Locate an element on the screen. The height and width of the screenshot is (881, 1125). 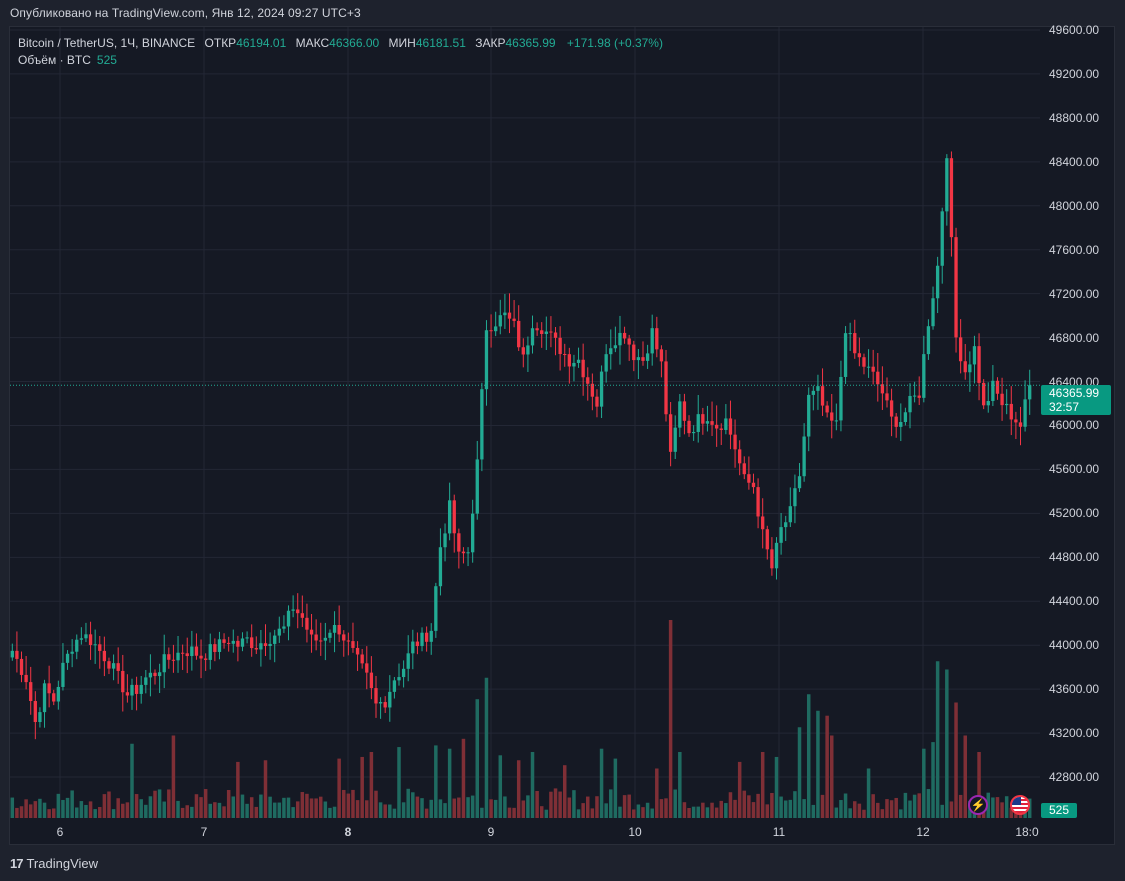
time-tick-label: 10 is located at coordinates (635, 832).